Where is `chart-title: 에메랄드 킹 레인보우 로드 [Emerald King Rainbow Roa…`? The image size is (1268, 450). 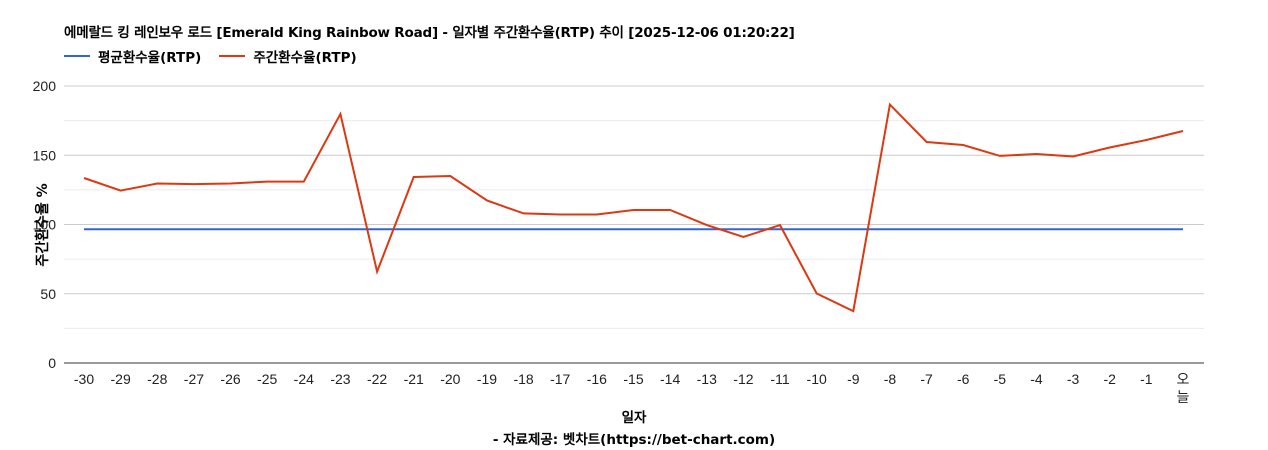
chart-title: 에메랄드 킹 레인보우 로드 [Emerald King Rainbow Roa… is located at coordinates (429, 33).